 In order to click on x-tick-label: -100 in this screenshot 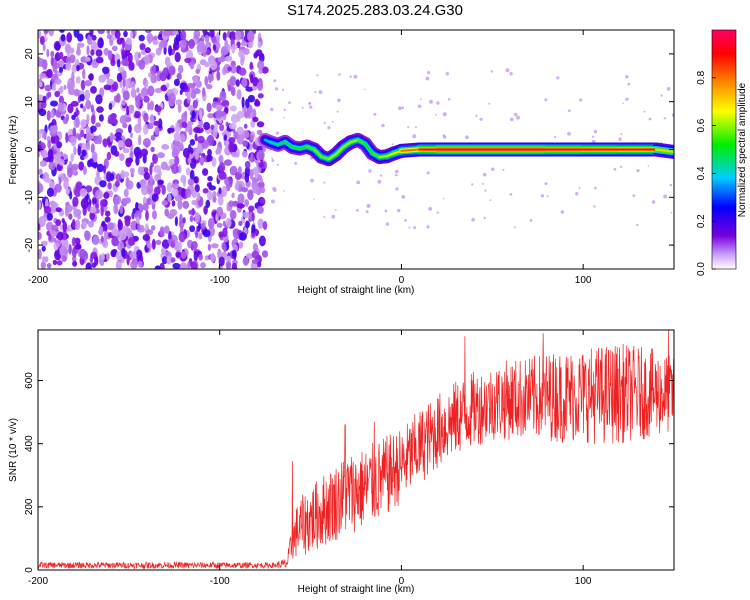, I will do `click(220, 280)`.